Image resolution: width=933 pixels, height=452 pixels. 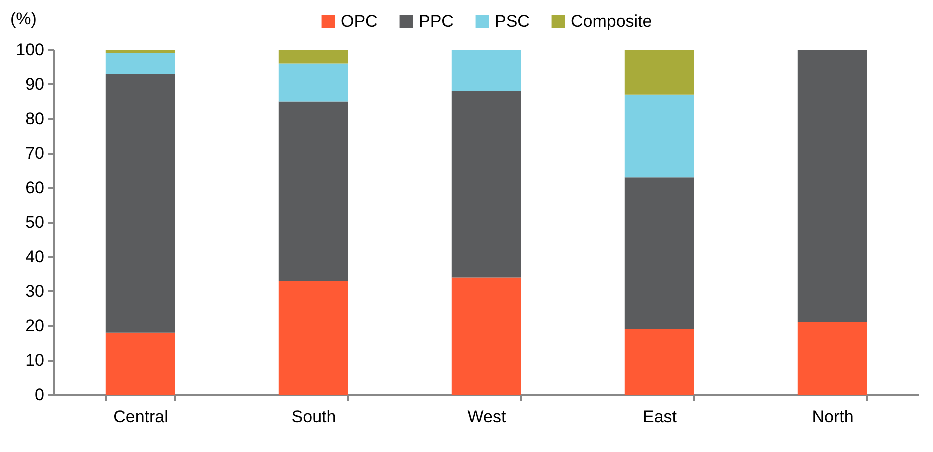 What do you see at coordinates (314, 417) in the screenshot?
I see `x-tick-label: South` at bounding box center [314, 417].